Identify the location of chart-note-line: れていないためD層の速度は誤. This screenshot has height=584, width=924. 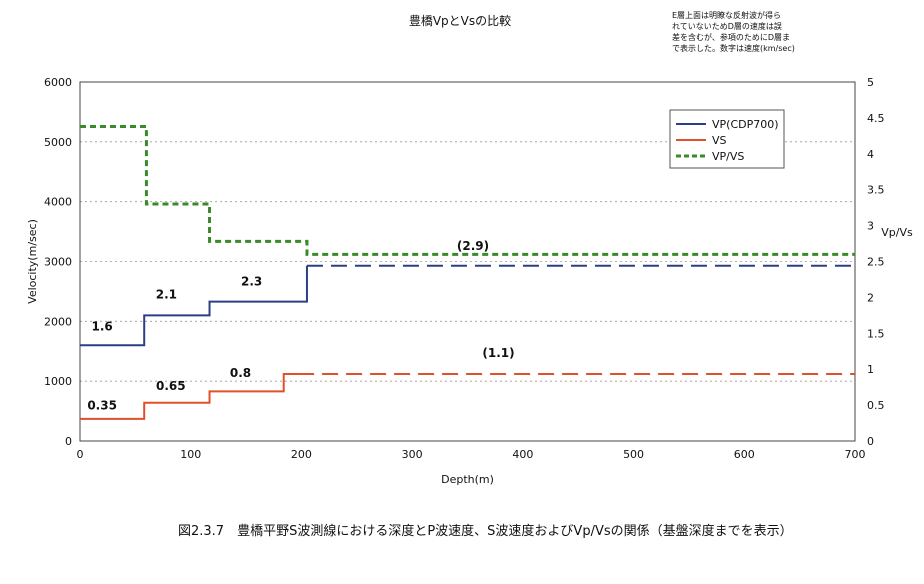
(727, 26).